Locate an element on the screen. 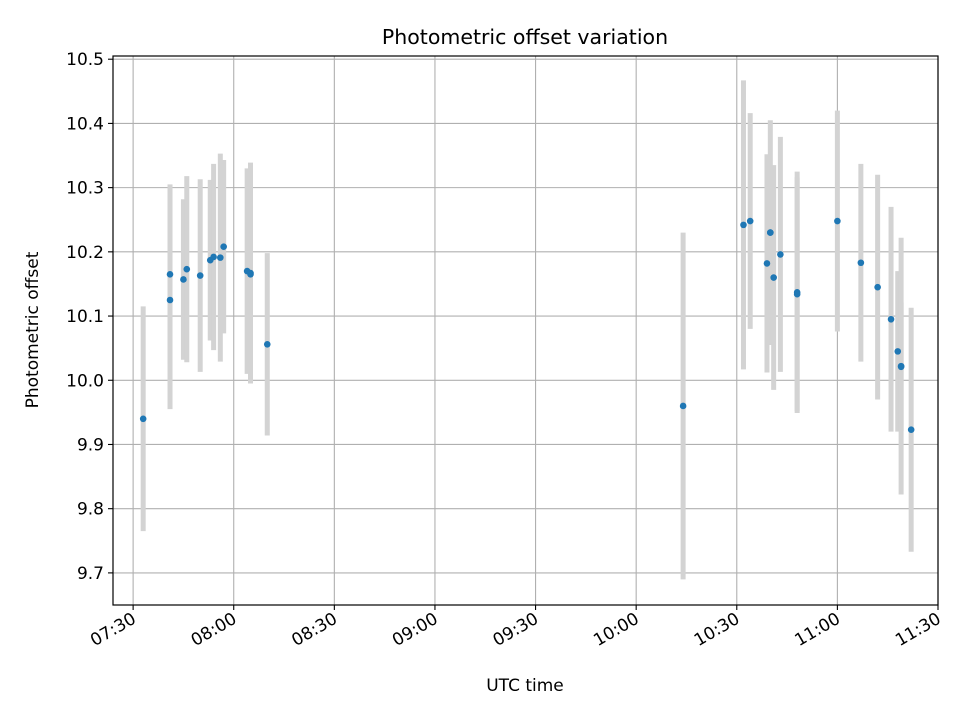 The image size is (960, 720). x-tick-label: 11:00 is located at coordinates (817, 630).